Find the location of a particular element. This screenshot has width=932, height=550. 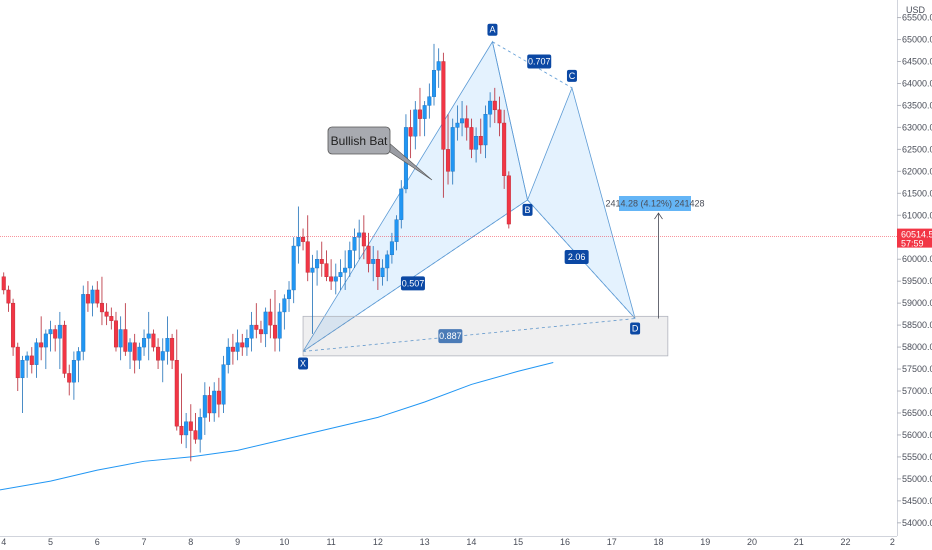

y-tick-label: 63500.00 is located at coordinates (917, 105).